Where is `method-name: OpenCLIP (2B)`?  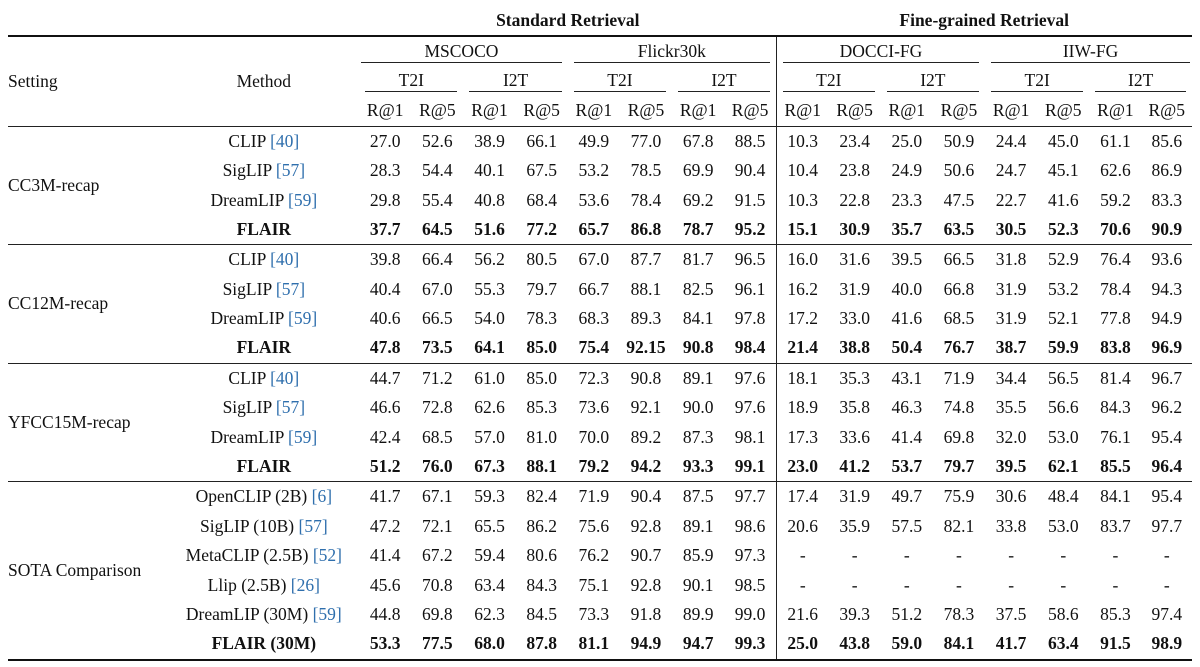 method-name: OpenCLIP (2B) is located at coordinates (253, 496).